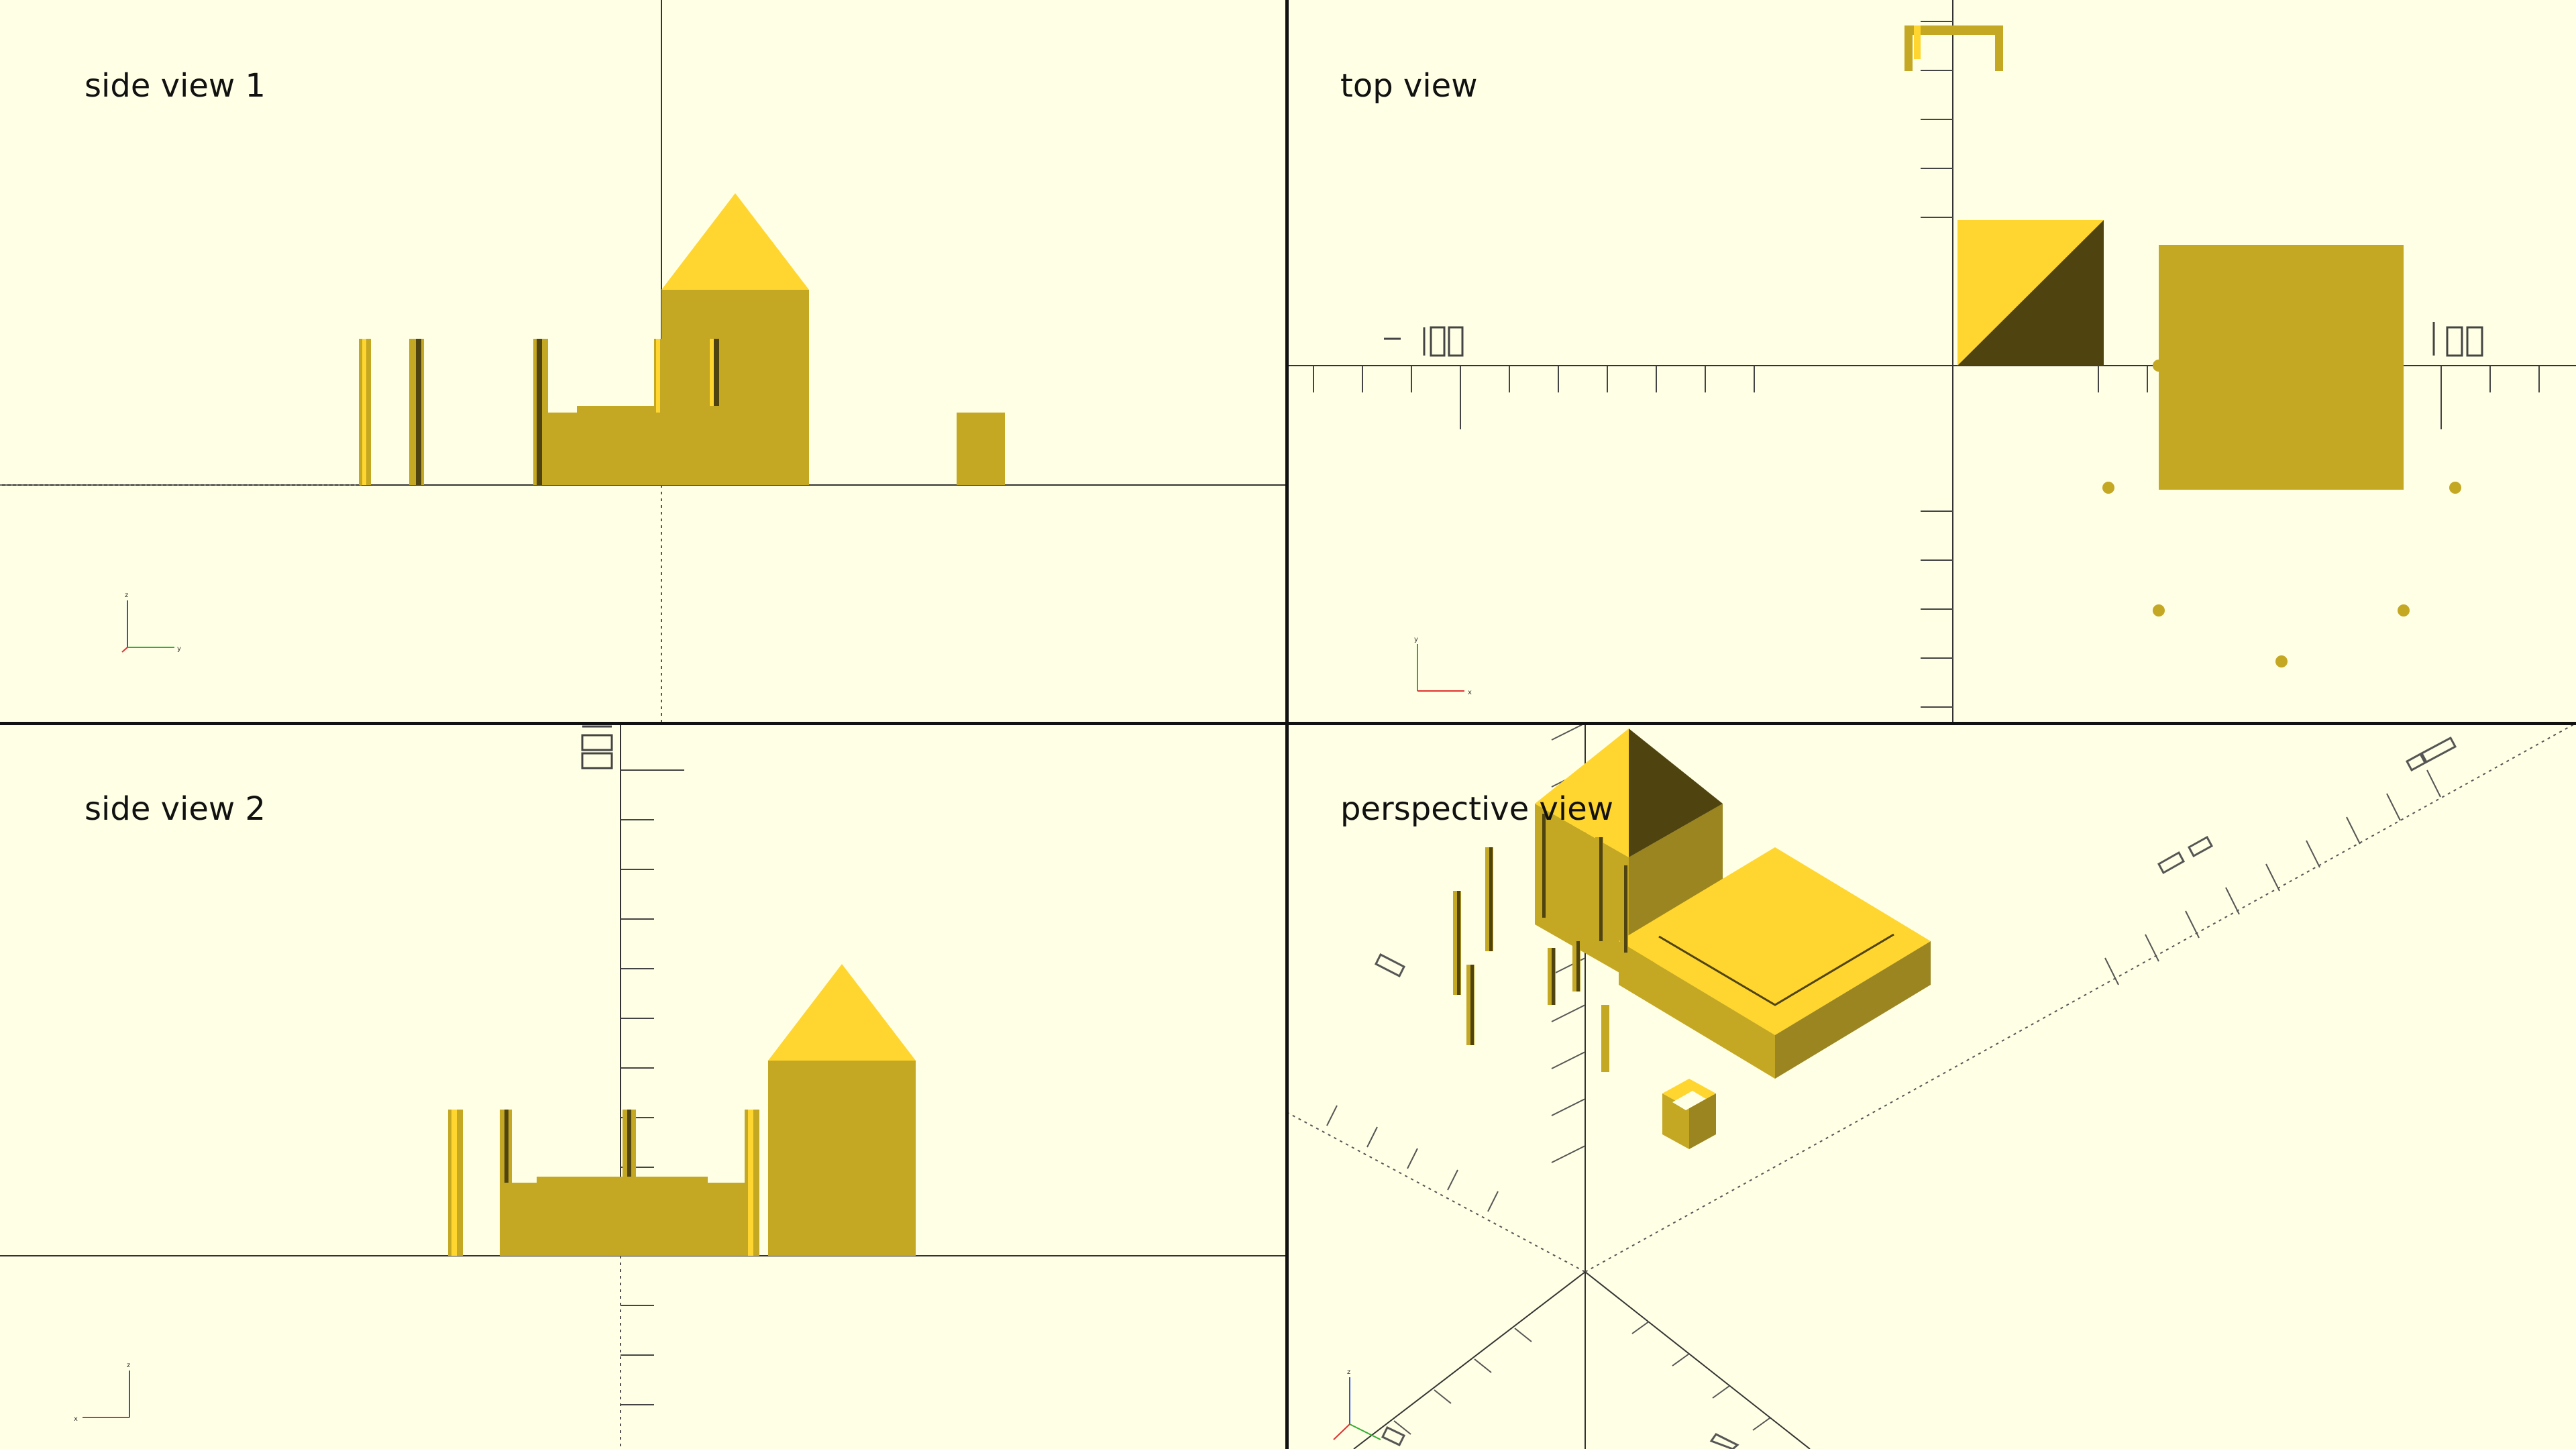 Image resolution: width=2576 pixels, height=1449 pixels. What do you see at coordinates (1853, 1010) in the screenshot?
I see `slab-front-right` at bounding box center [1853, 1010].